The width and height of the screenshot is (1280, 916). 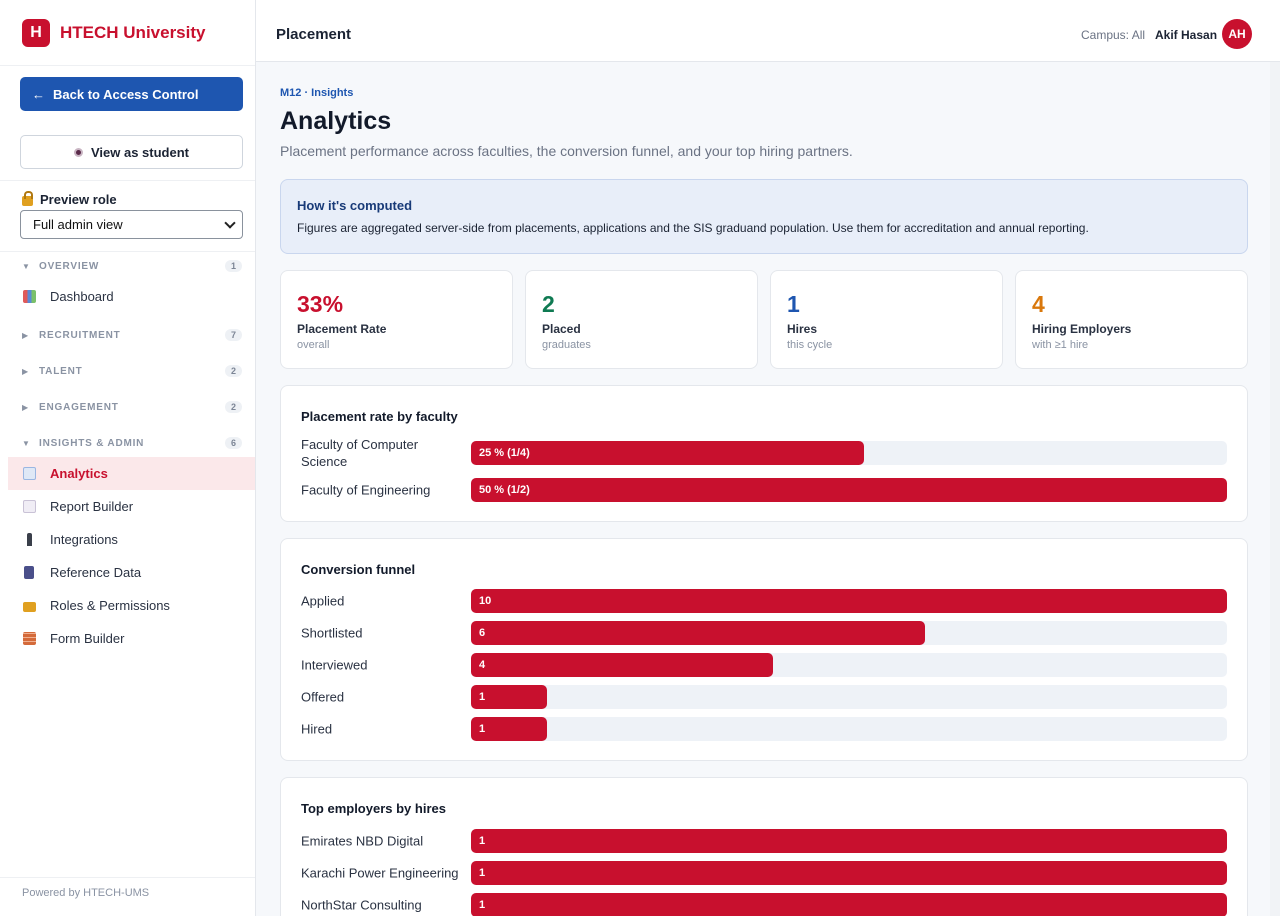 What do you see at coordinates (764, 904) in the screenshot?
I see `employer-row: NorthStar Consulting 1` at bounding box center [764, 904].